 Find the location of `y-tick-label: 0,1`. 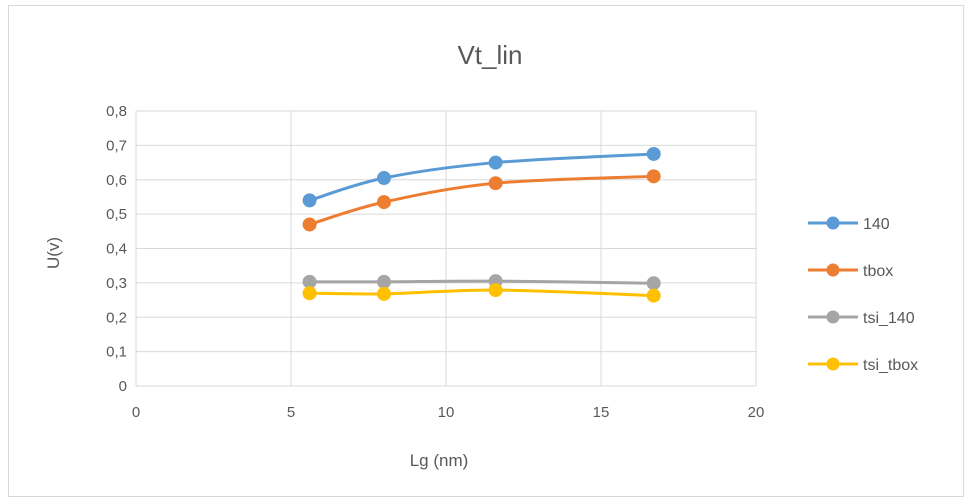

y-tick-label: 0,1 is located at coordinates (116, 352).